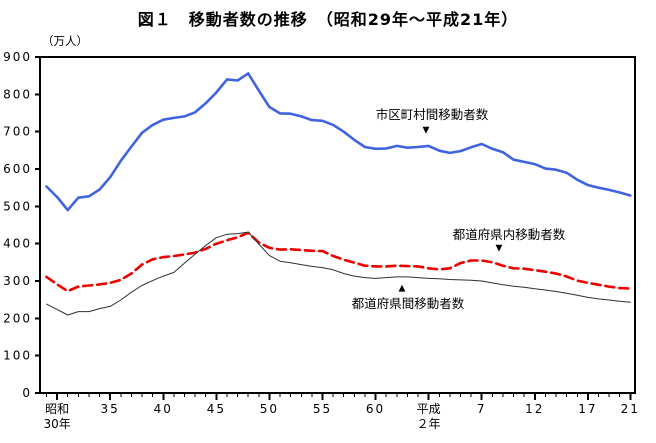  Describe the element at coordinates (17, 318) in the screenshot. I see `y-tick-label: 200` at that location.